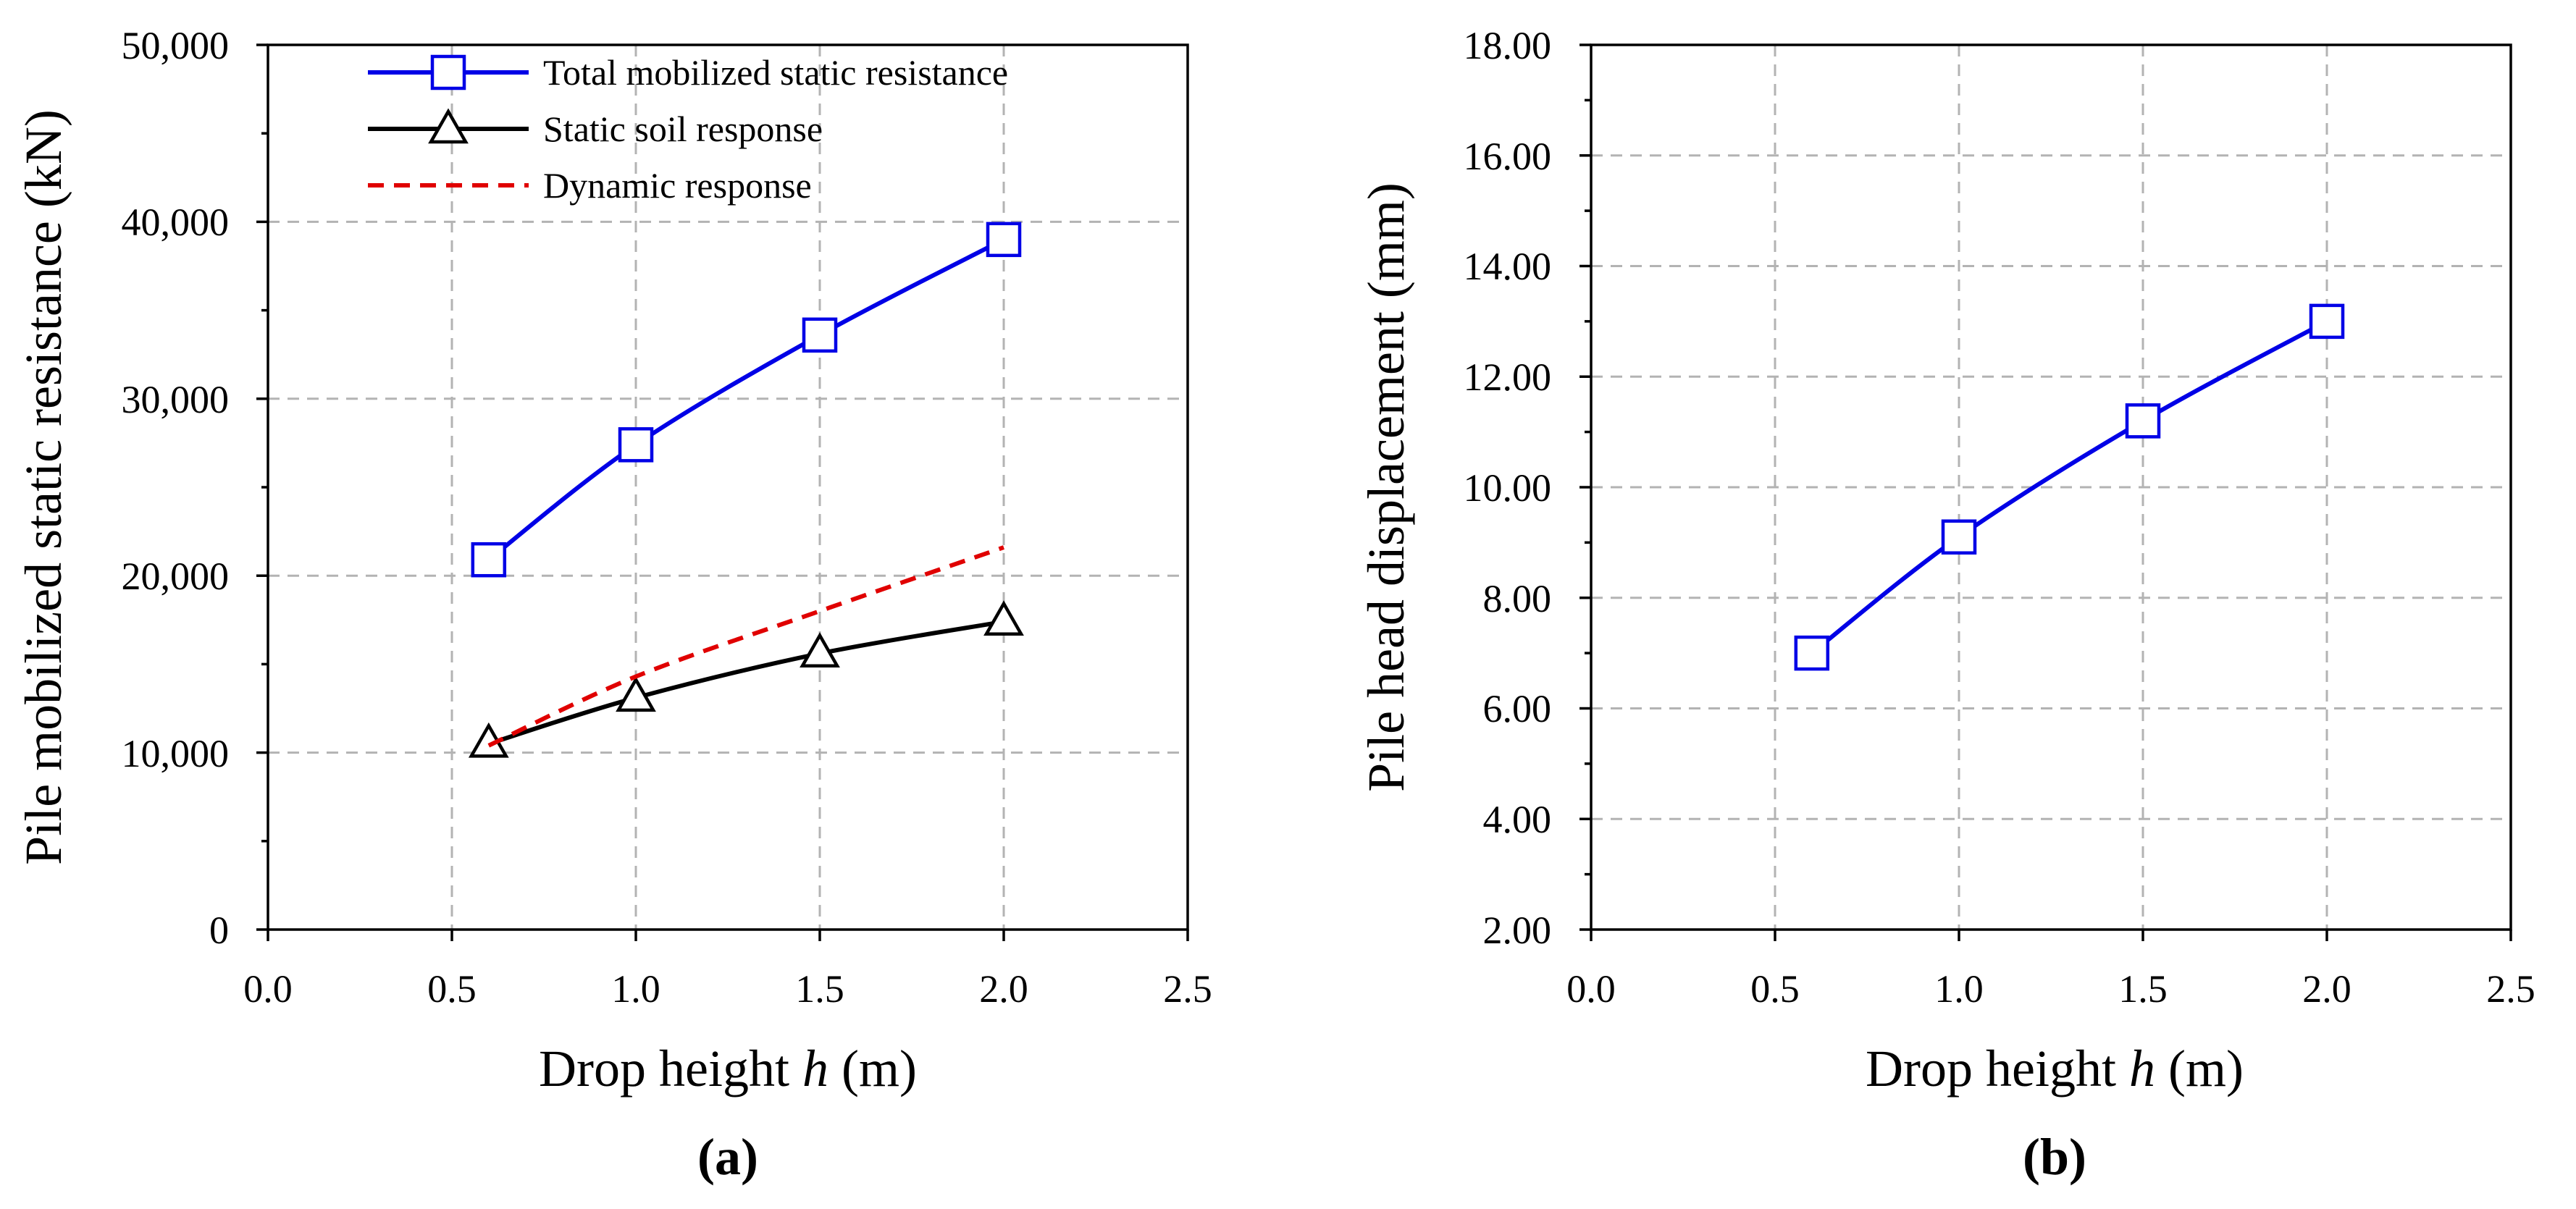 Image resolution: width=2576 pixels, height=1209 pixels. I want to click on chart-b-y-tick-label: 14.00, so click(1508, 266).